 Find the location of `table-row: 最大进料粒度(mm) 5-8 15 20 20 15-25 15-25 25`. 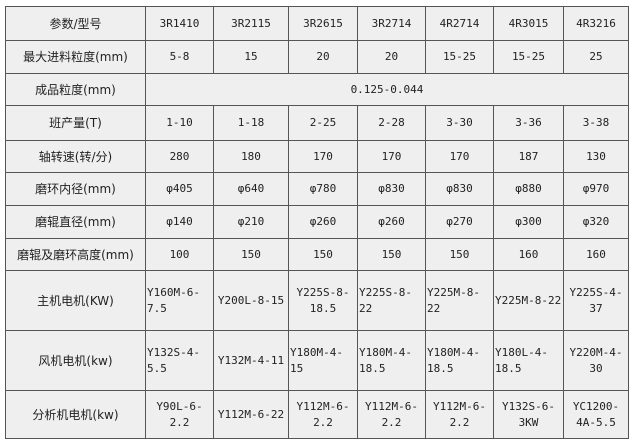

table-row: 最大进料粒度(mm) 5-8 15 20 20 15-25 15-25 25 is located at coordinates (317, 57).